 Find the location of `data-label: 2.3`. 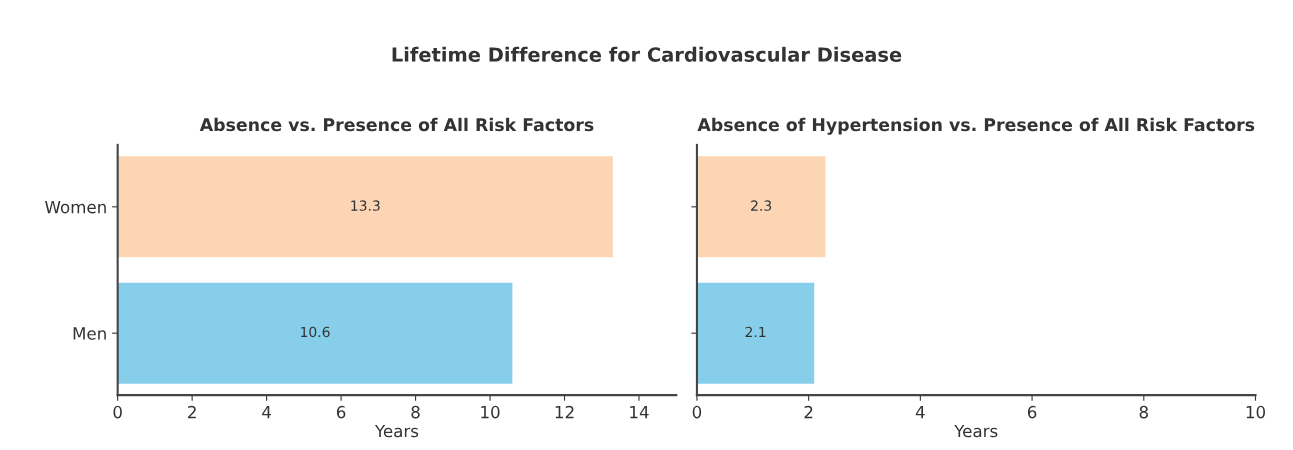

data-label: 2.3 is located at coordinates (761, 205).